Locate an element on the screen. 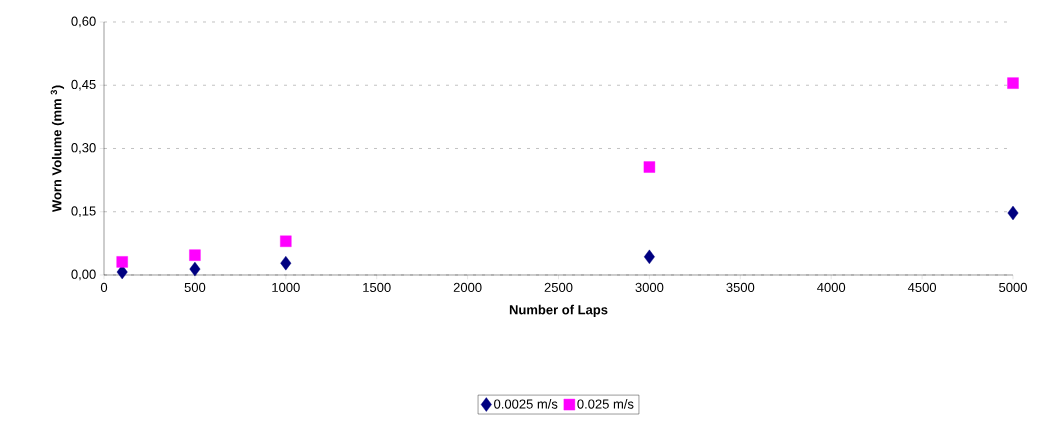  y-axis-title: Worn Volume (mm $^{3}$) is located at coordinates (57, 149).